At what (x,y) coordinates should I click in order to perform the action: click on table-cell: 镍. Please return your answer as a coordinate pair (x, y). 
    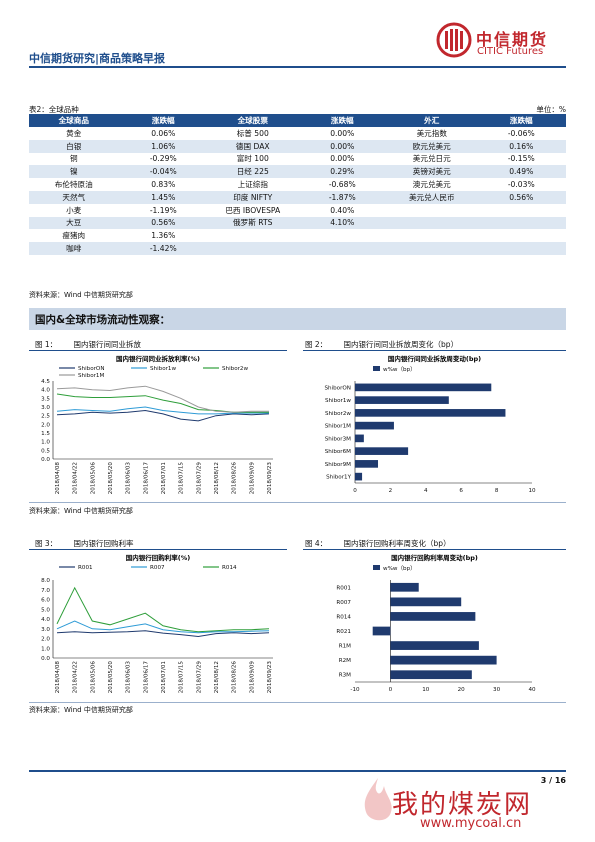
    Looking at the image, I should click on (74, 172).